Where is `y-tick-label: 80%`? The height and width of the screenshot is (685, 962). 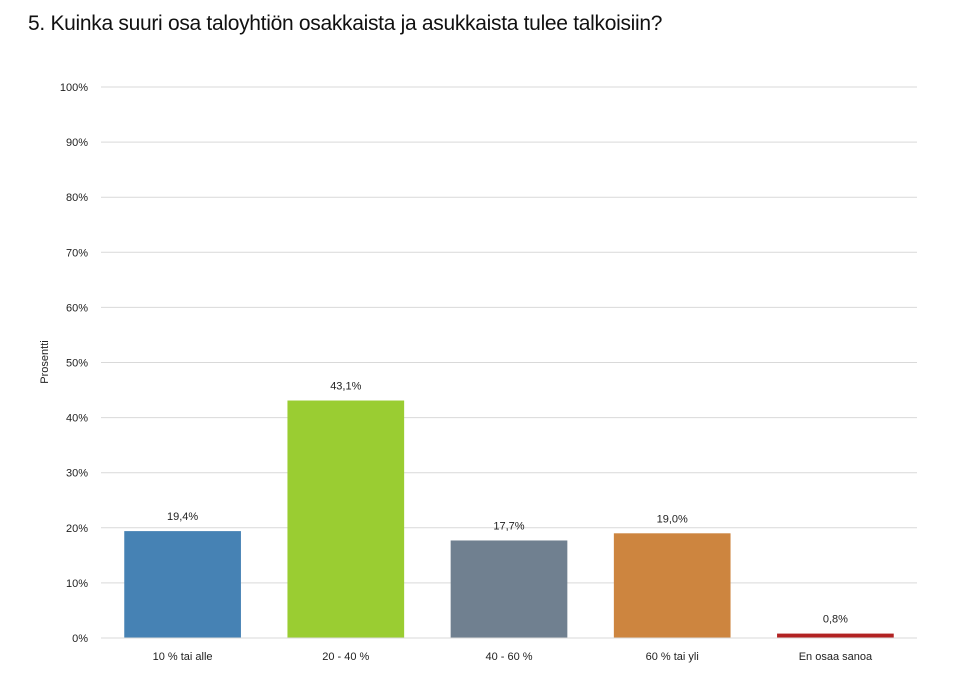
y-tick-label: 80% is located at coordinates (77, 198).